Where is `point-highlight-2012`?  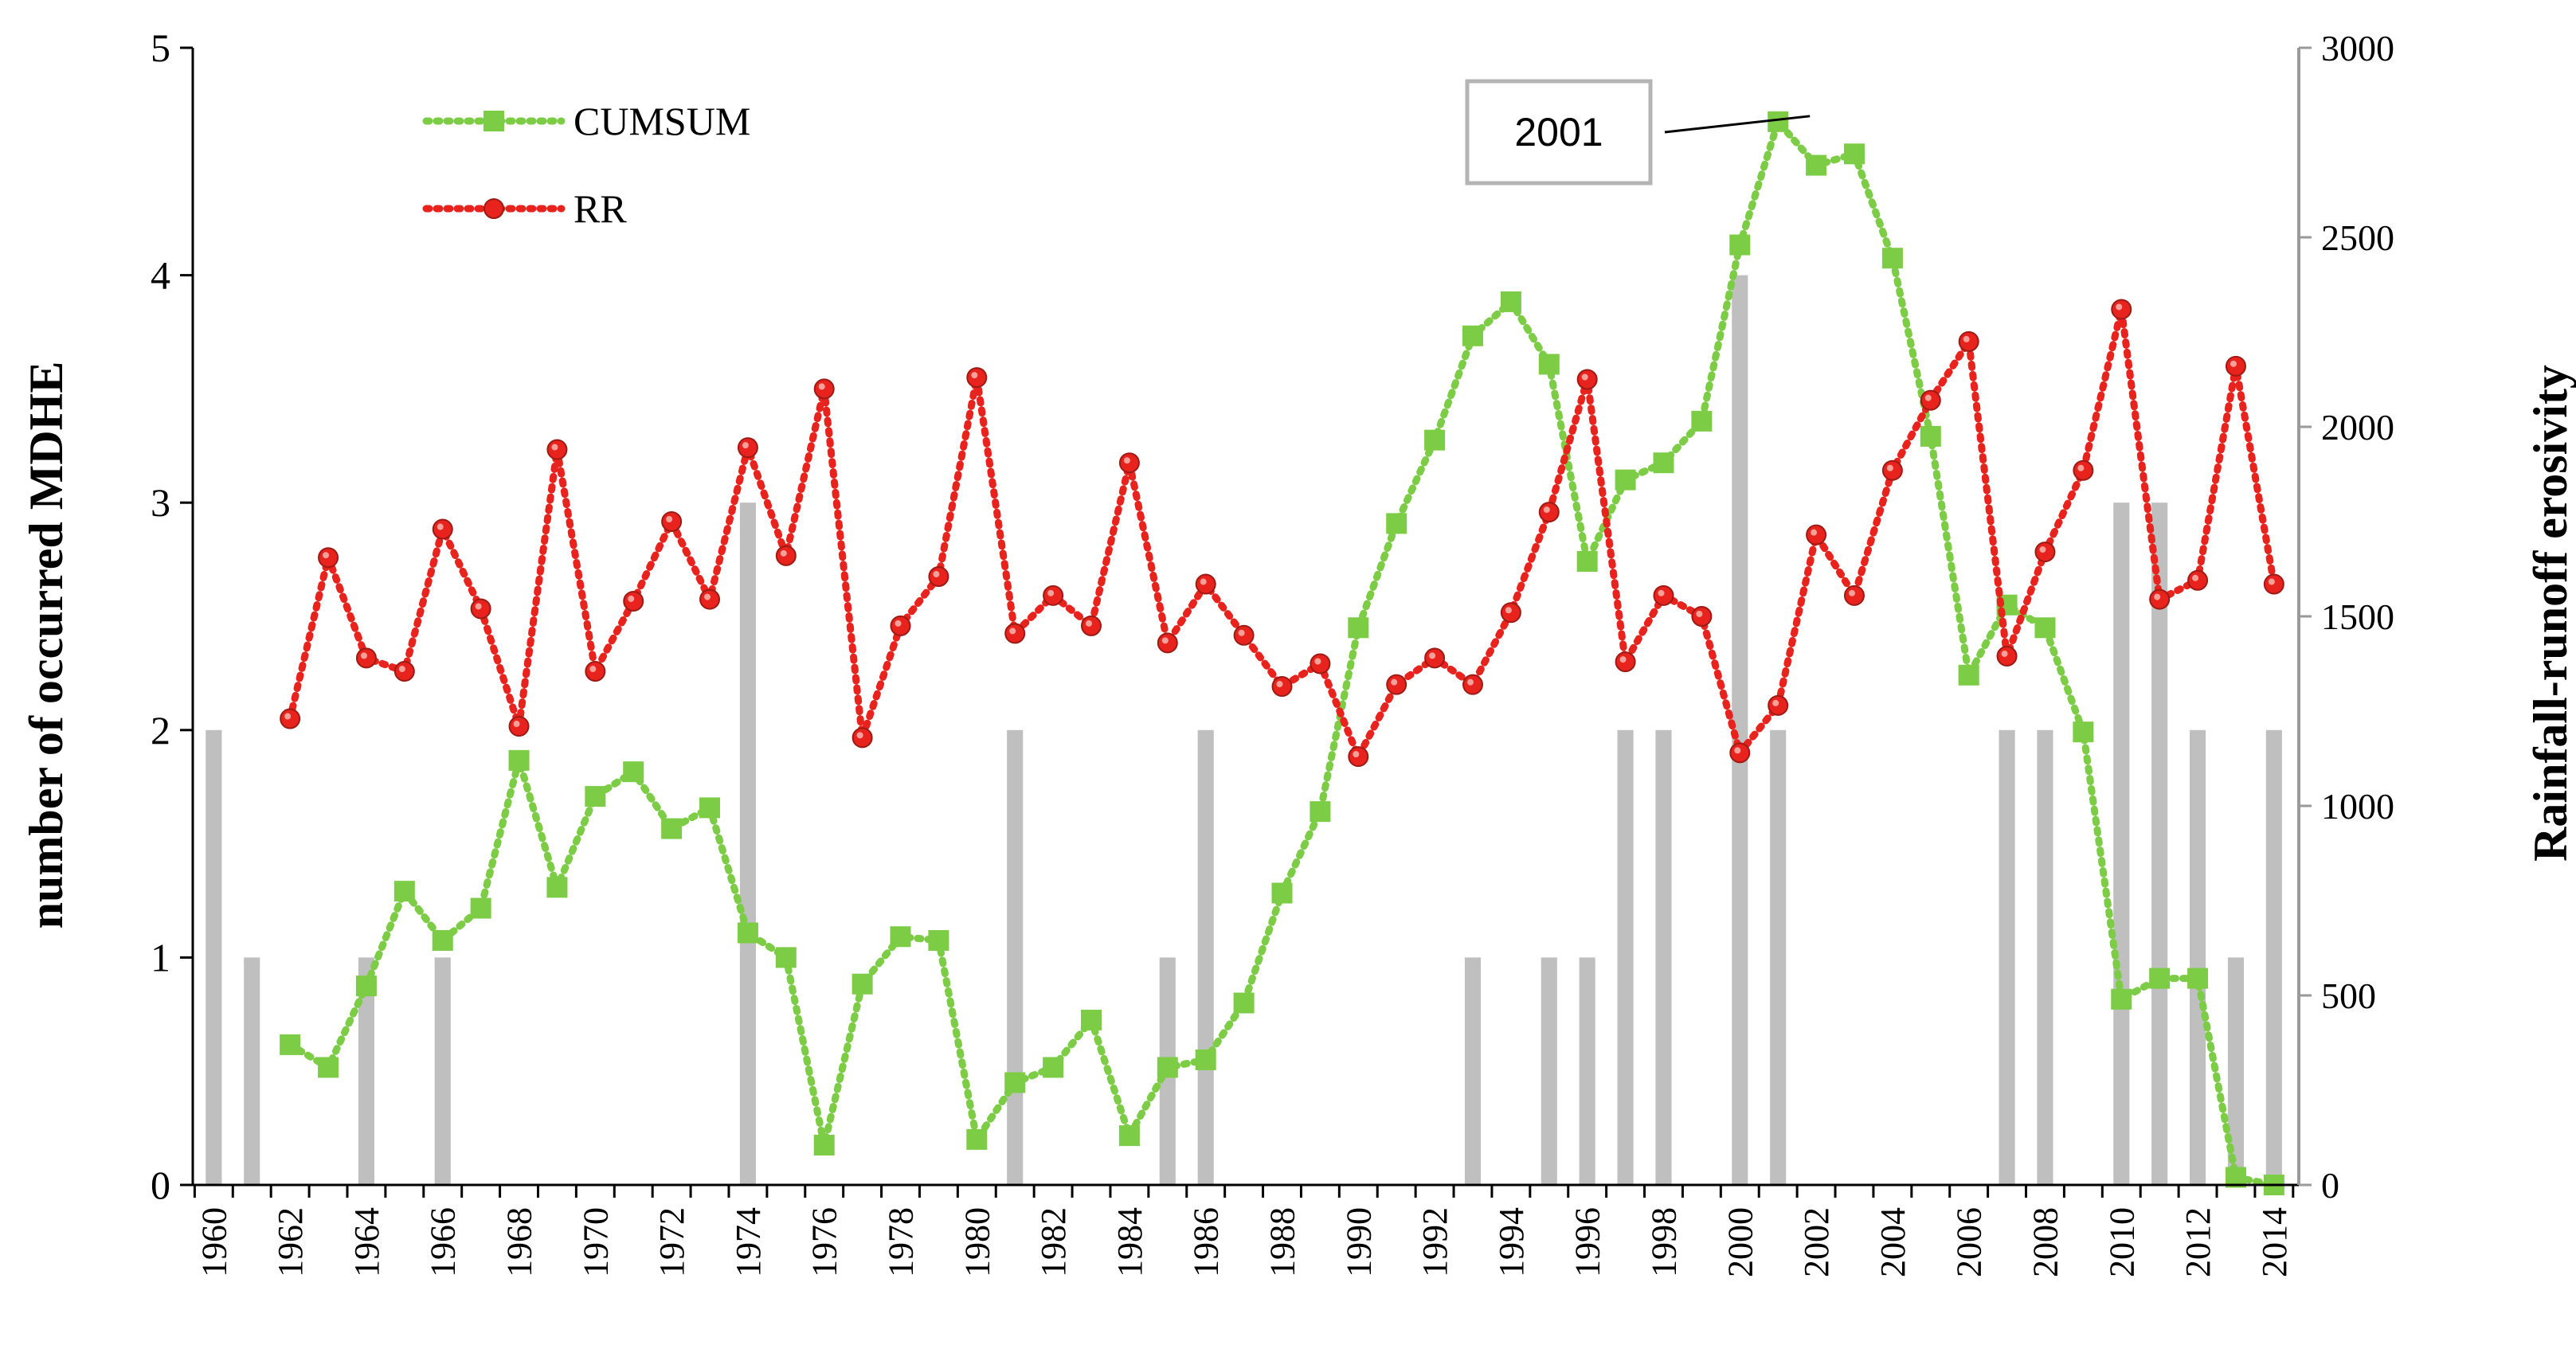
point-highlight-2012 is located at coordinates (2195, 577).